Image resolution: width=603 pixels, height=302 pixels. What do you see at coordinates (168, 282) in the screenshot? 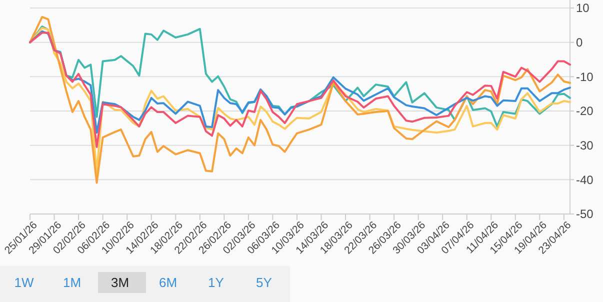
I see `text: 6M` at bounding box center [168, 282].